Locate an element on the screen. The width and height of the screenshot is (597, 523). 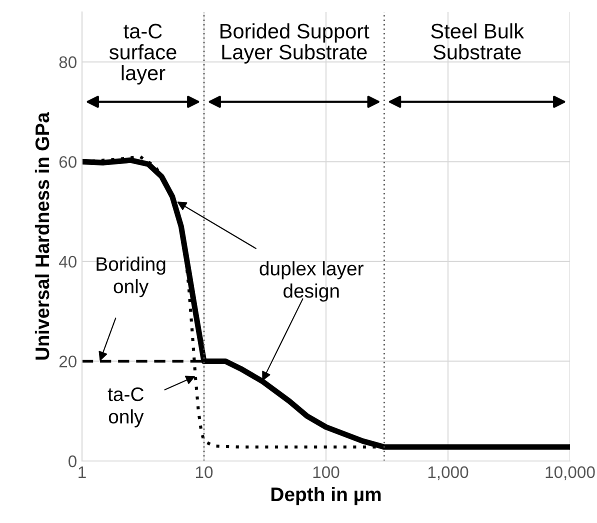
annotation: Steel Bulk Substrate is located at coordinates (477, 41).